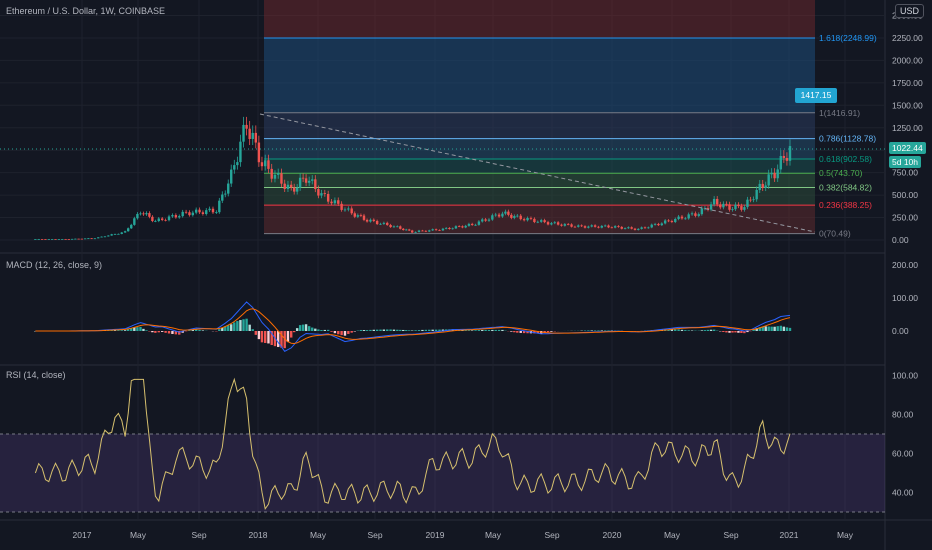 The width and height of the screenshot is (932, 550). What do you see at coordinates (907, 38) in the screenshot?
I see `price-axis-label: 2250.00` at bounding box center [907, 38].